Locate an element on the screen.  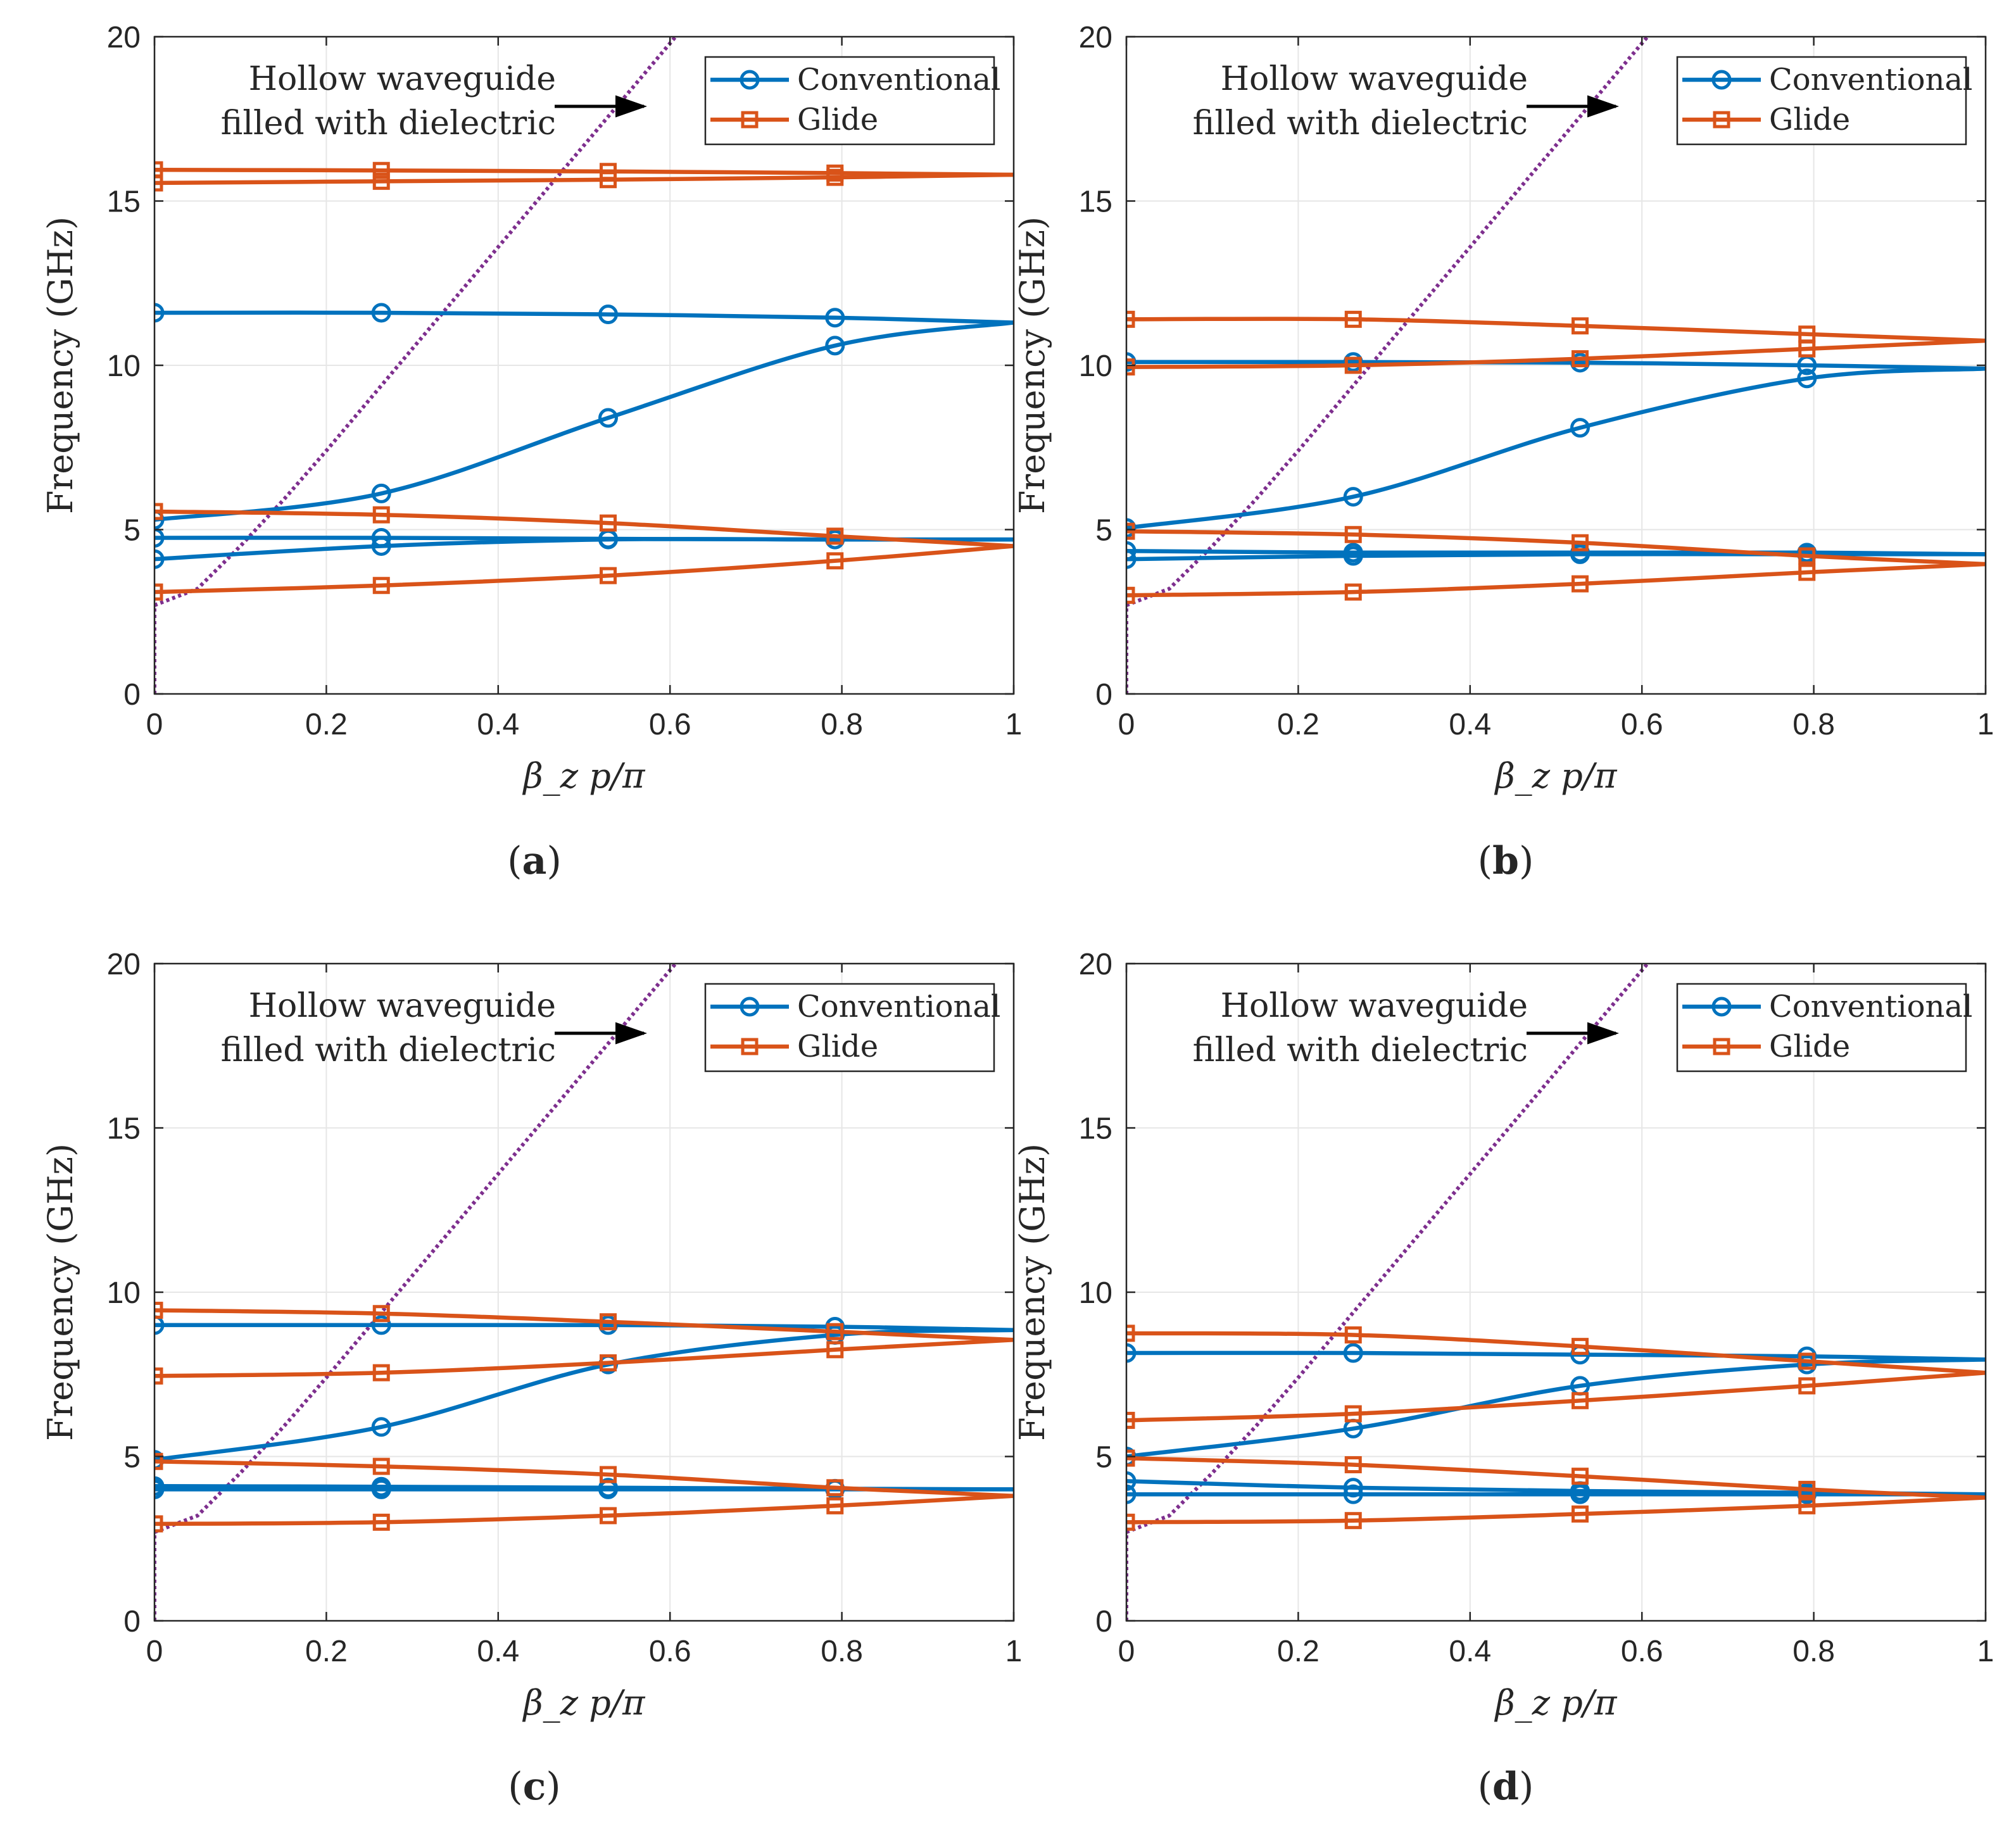
x-tick-label: 0.4 is located at coordinates (1470, 1651).